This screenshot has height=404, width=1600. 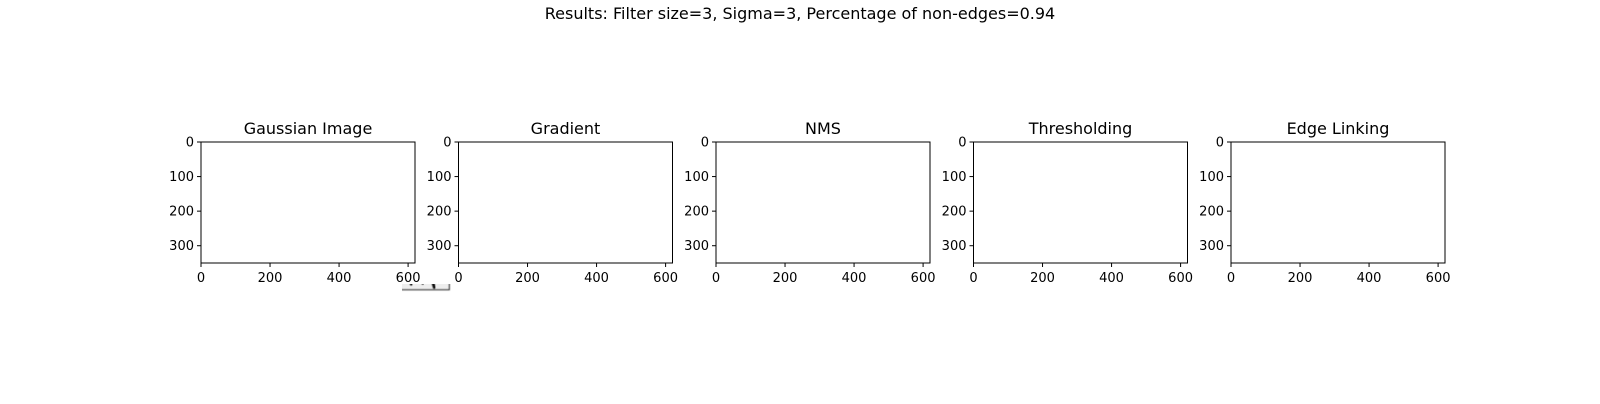 What do you see at coordinates (785, 278) in the screenshot?
I see `x-tick-label: 200` at bounding box center [785, 278].